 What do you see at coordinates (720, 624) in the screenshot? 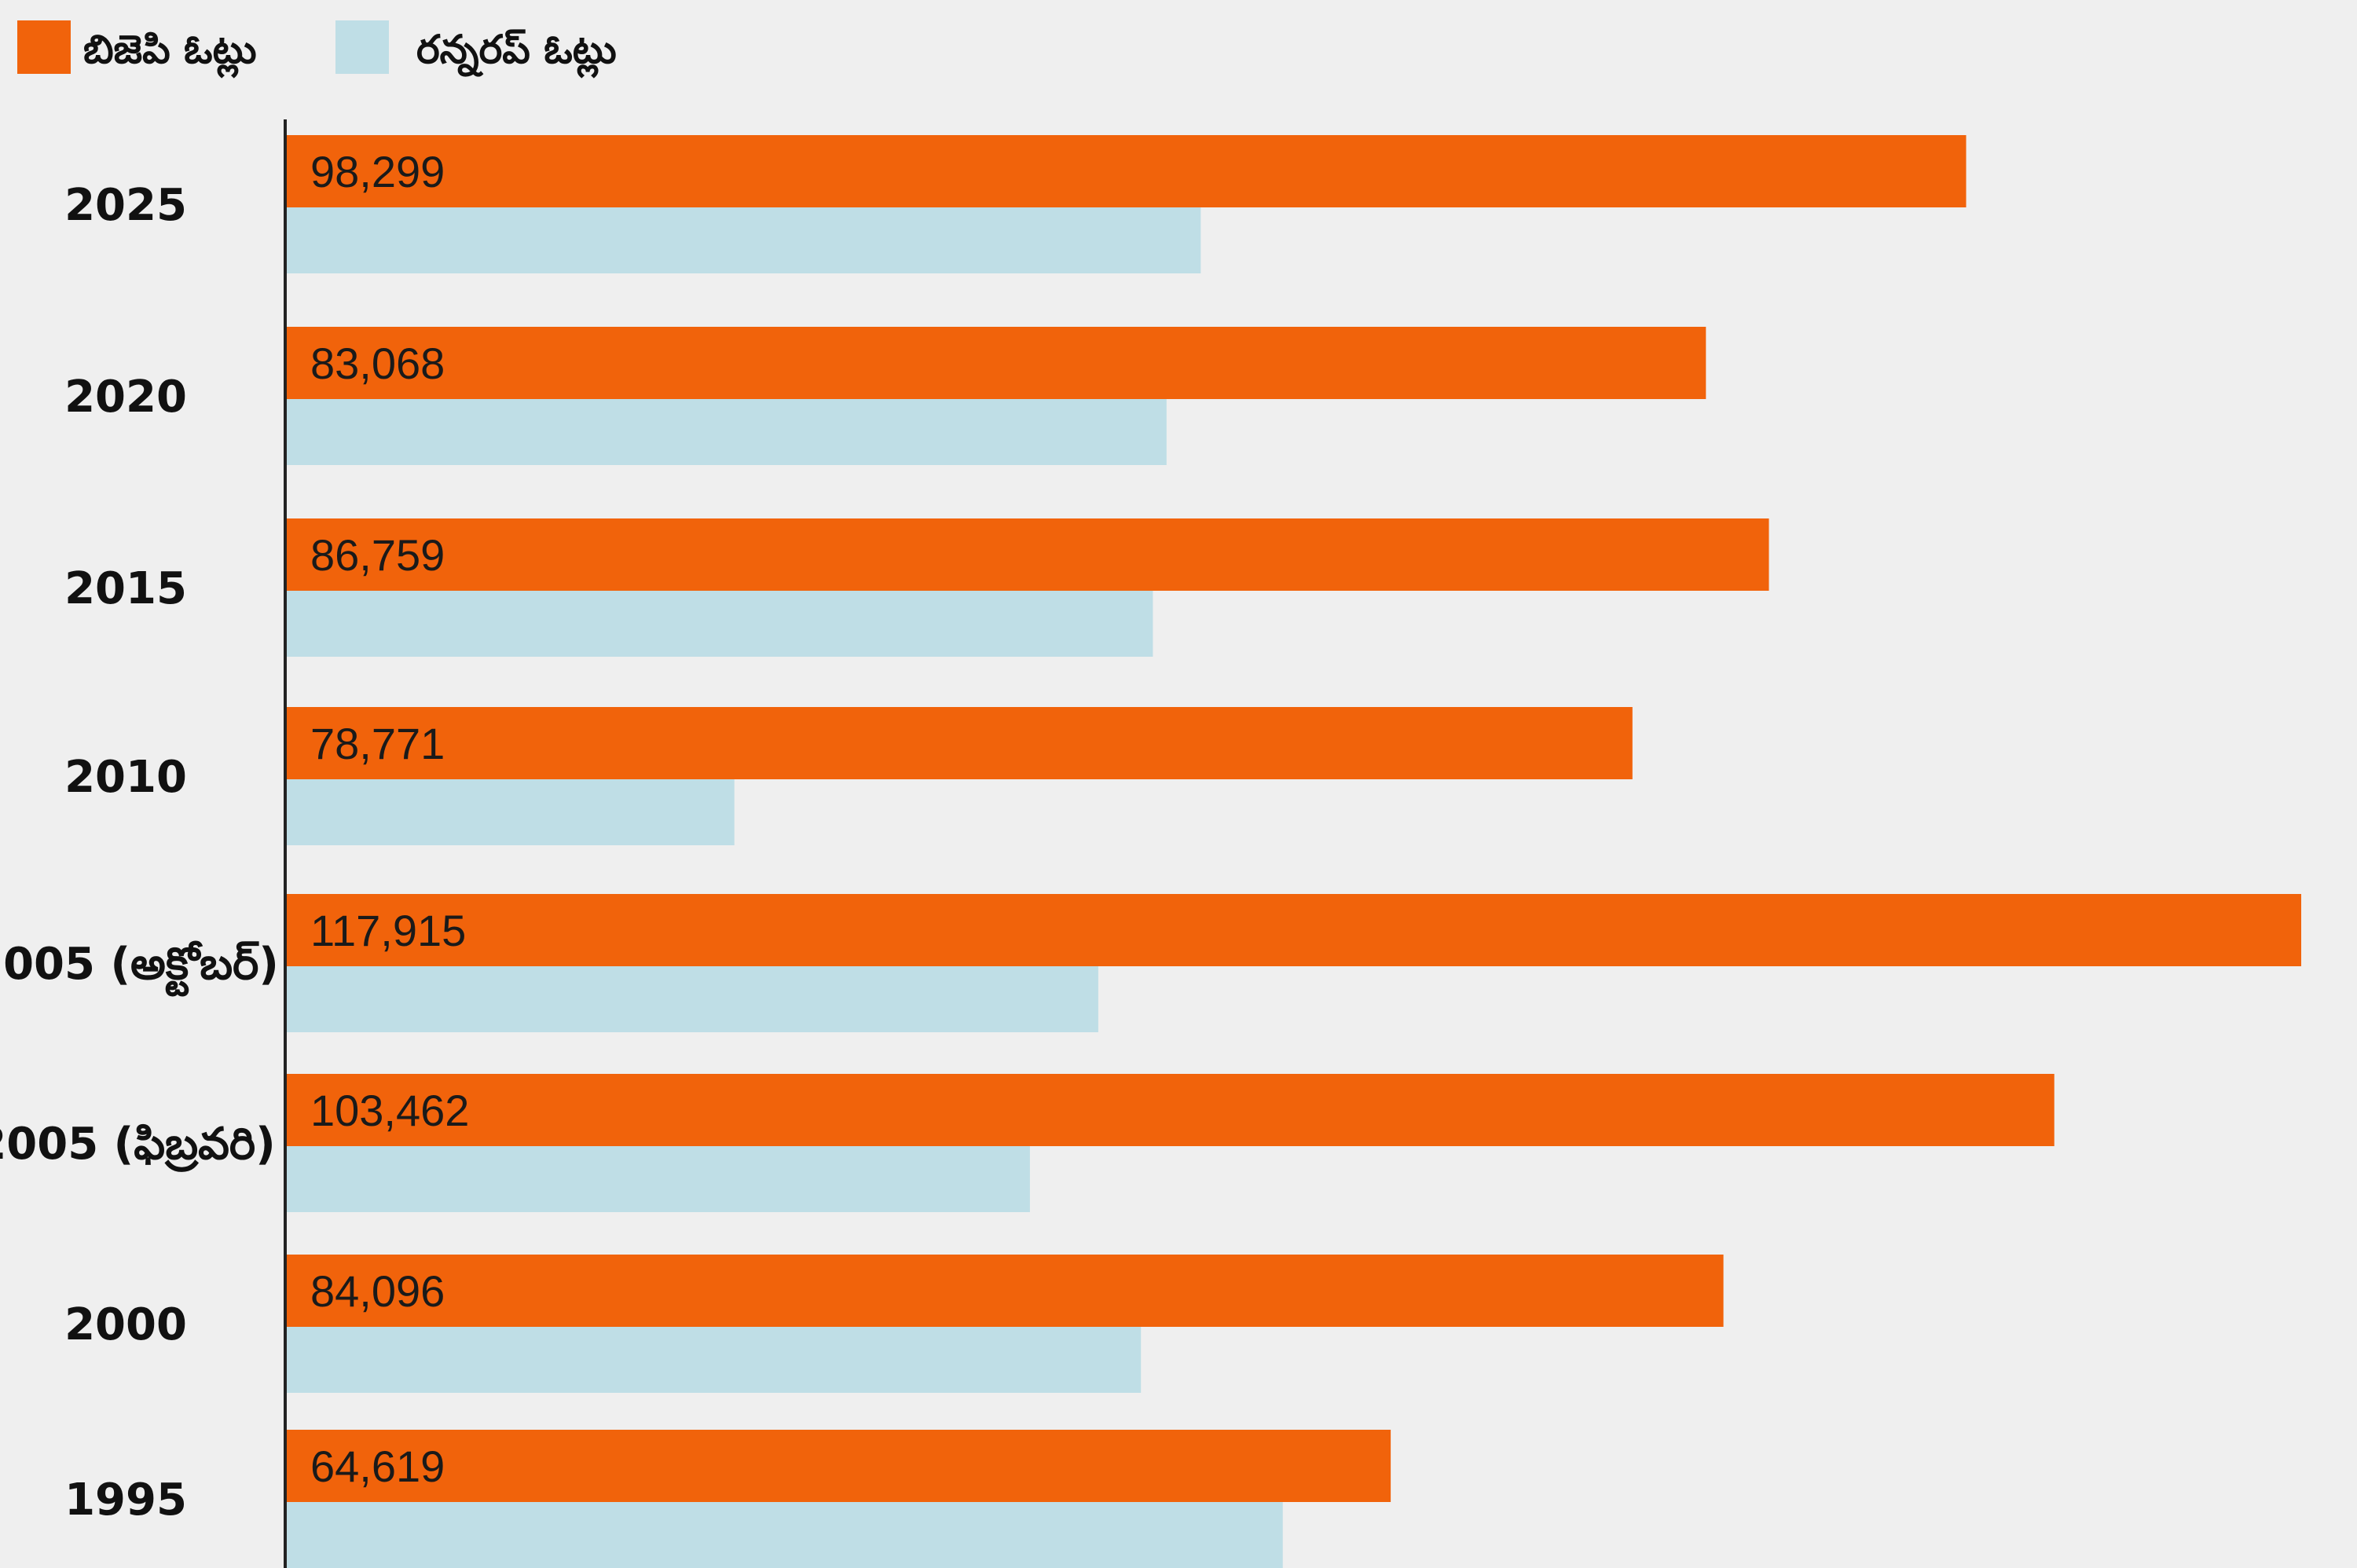
I see `bar-runner-up-2015` at bounding box center [720, 624].